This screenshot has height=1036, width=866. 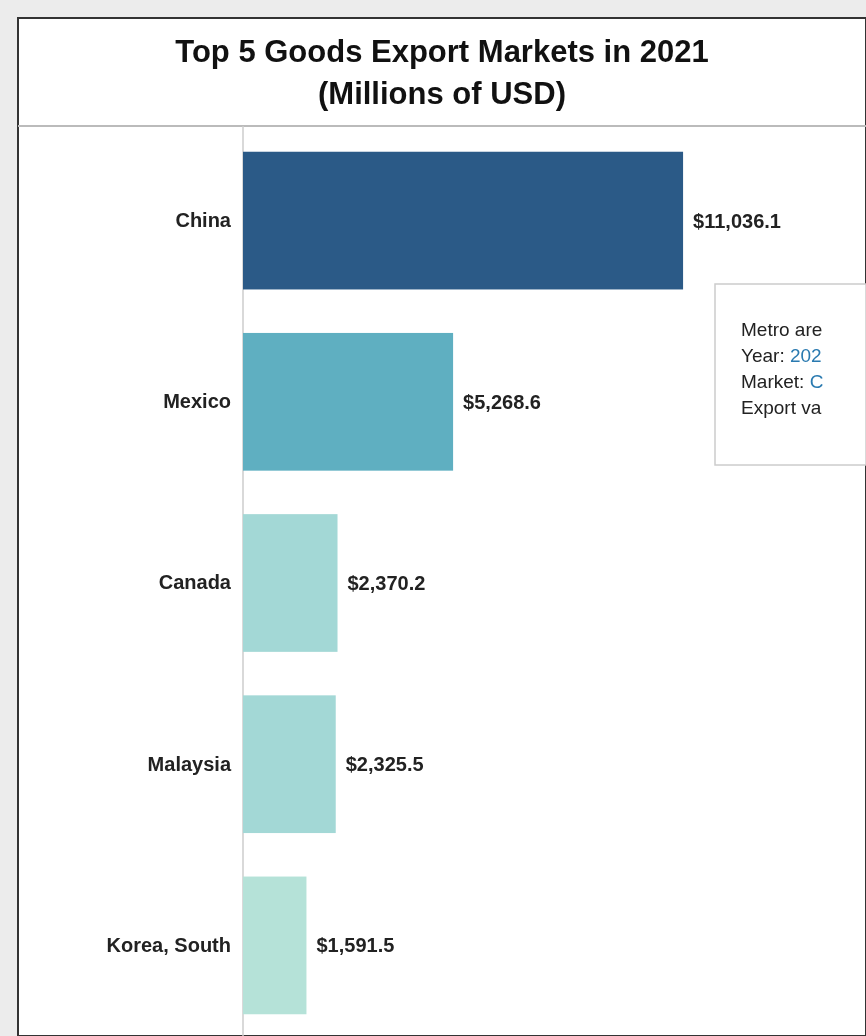 I want to click on data-label: $2,325.5, so click(x=384, y=764).